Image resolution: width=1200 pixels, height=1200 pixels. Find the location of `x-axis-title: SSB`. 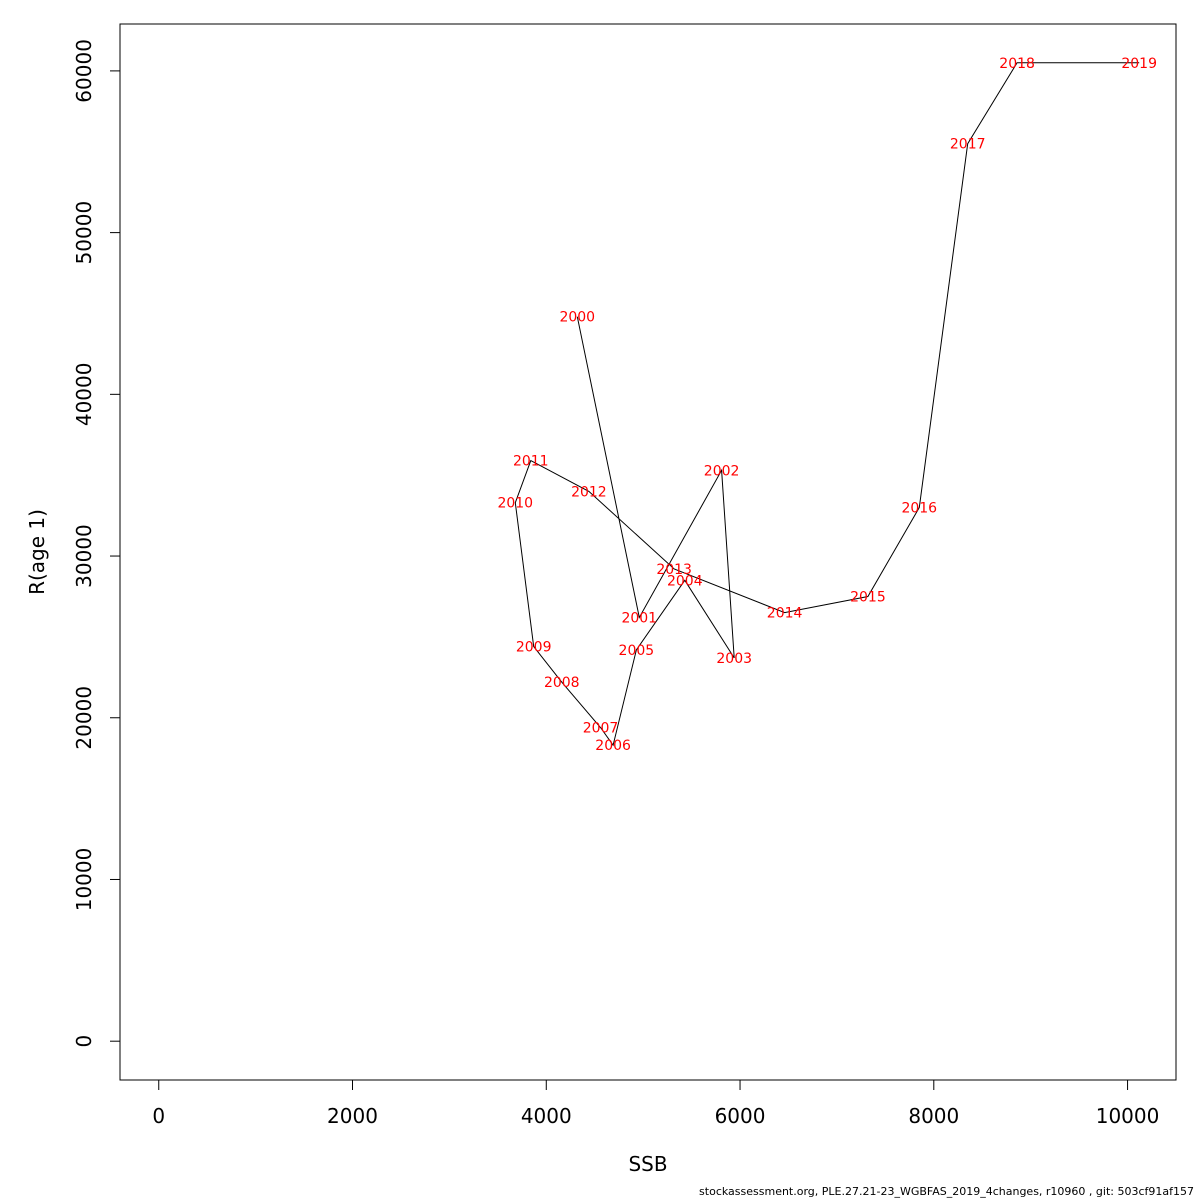

x-axis-title: SSB is located at coordinates (647, 1164).